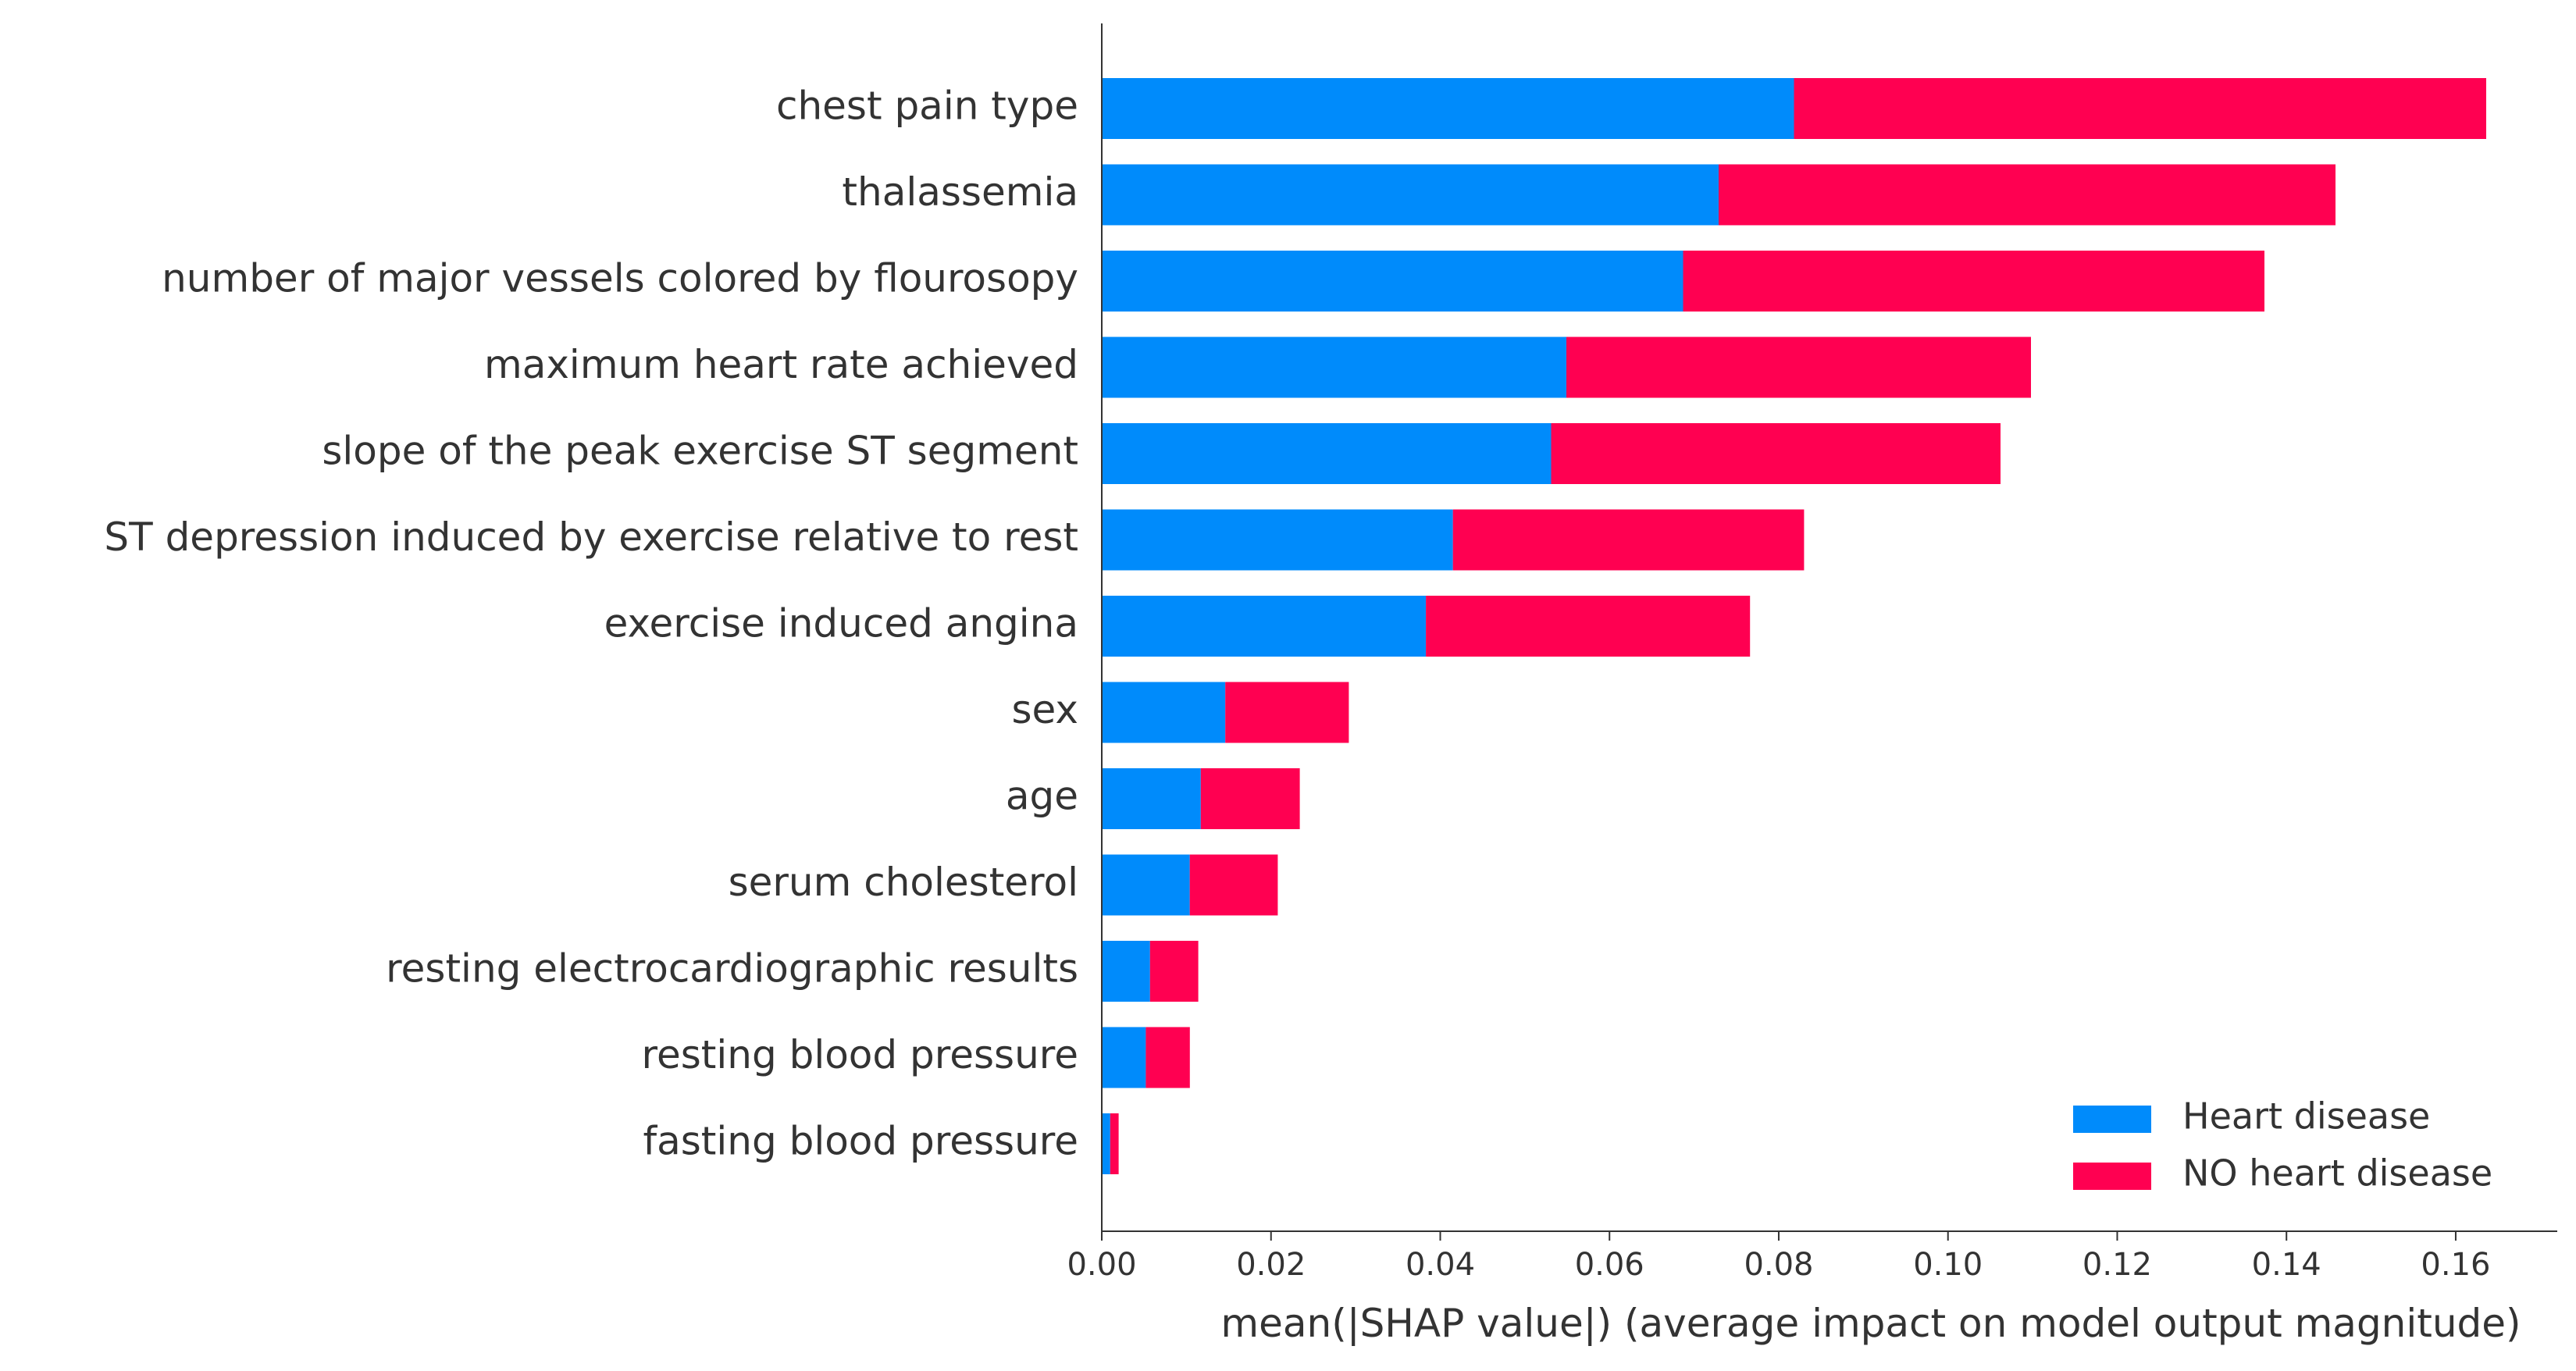 Image resolution: width=2576 pixels, height=1371 pixels. I want to click on x-tick-label: 0.10, so click(1948, 1265).